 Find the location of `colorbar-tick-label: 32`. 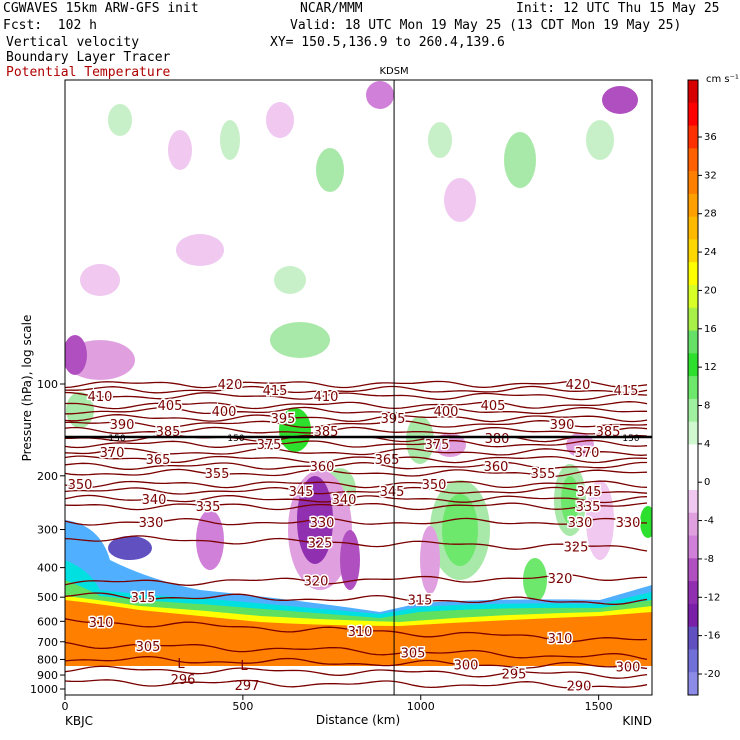

colorbar-tick-label: 32 is located at coordinates (710, 175).